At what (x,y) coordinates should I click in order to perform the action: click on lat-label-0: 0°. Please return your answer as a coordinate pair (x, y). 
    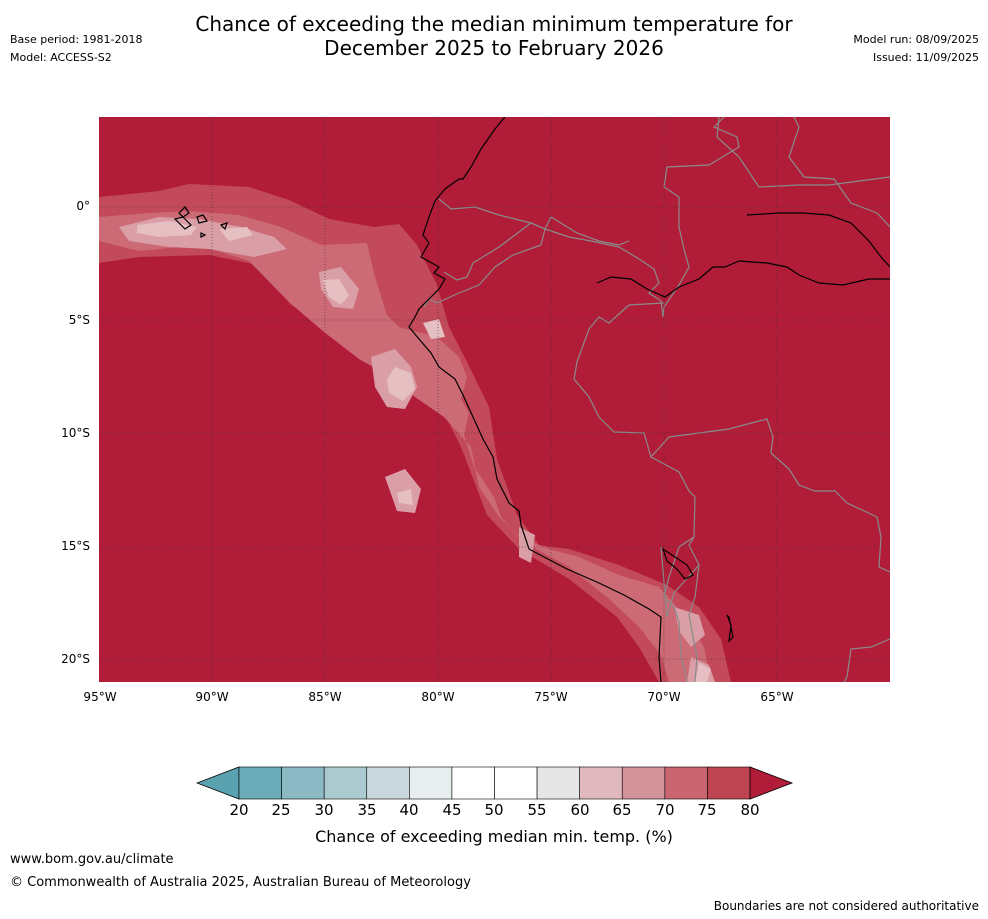
    Looking at the image, I should click on (83, 206).